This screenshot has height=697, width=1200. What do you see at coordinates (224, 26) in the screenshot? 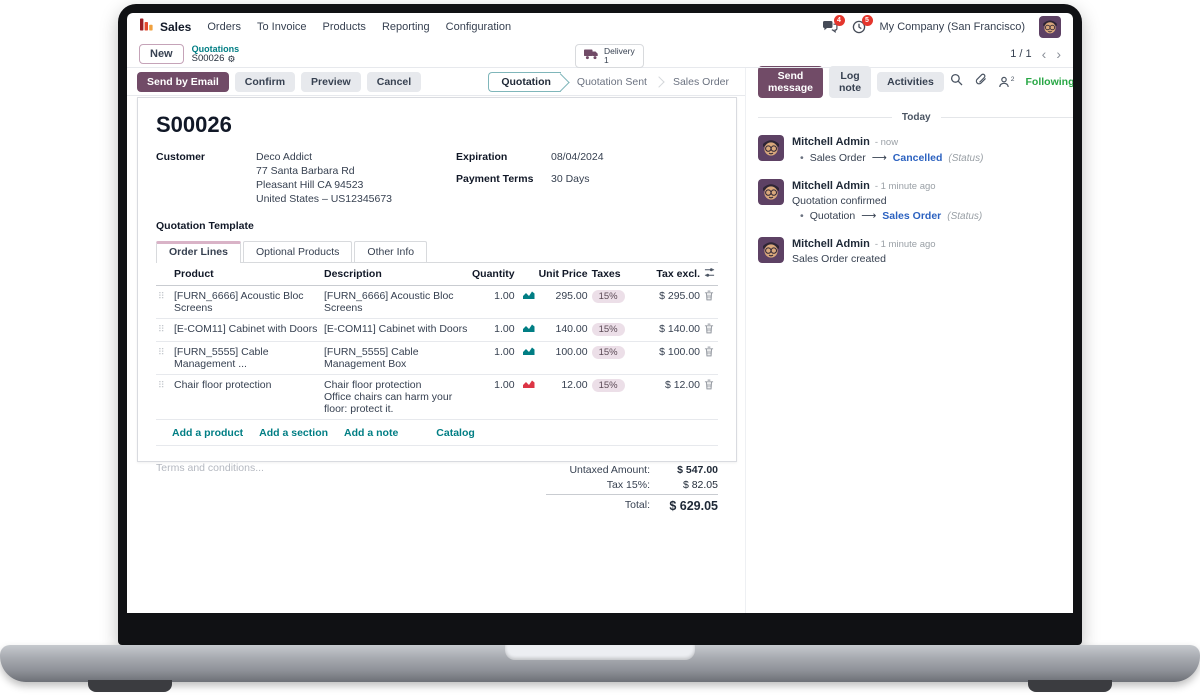
I see `menu-orders: Orders` at bounding box center [224, 26].